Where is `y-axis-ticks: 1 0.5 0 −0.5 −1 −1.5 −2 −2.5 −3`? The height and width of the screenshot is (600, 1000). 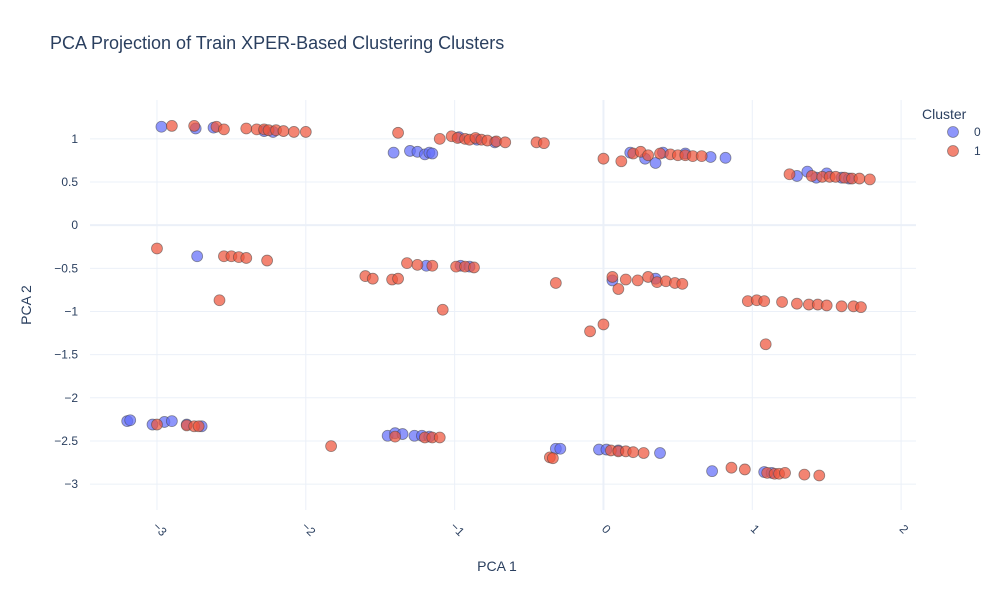 y-axis-ticks: 1 0.5 0 −0.5 −1 −1.5 −2 −2.5 −3 is located at coordinates (66, 311).